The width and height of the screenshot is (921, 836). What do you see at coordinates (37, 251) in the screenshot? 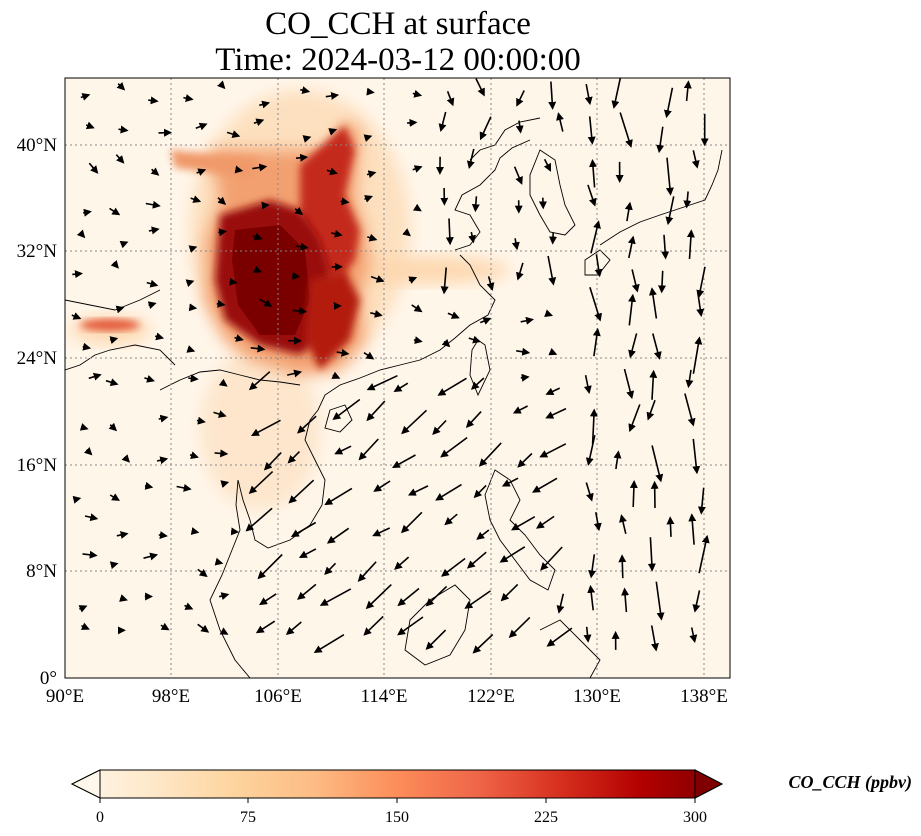
I see `lat-tick-label: 32°N` at bounding box center [37, 251].